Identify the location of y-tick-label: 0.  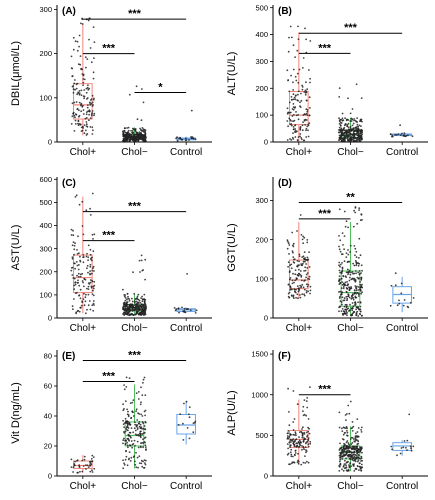
(266, 142).